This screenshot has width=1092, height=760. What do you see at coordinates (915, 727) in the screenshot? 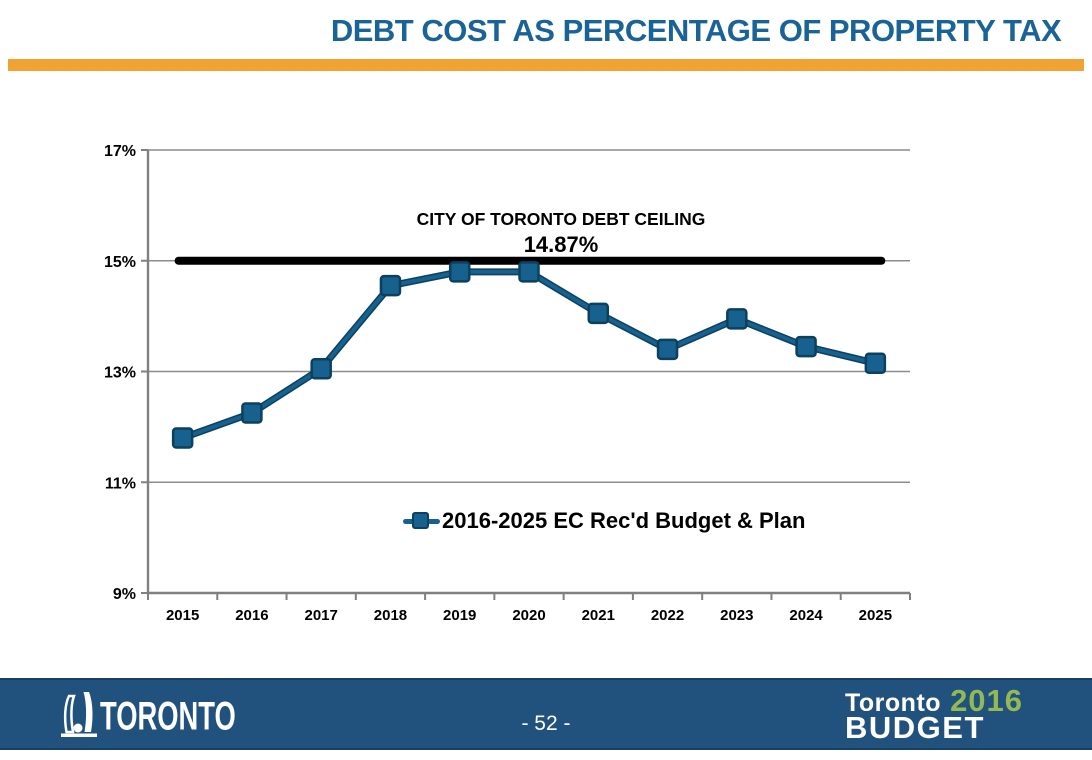
I see `budget-logo-budget: BUDGET` at bounding box center [915, 727].